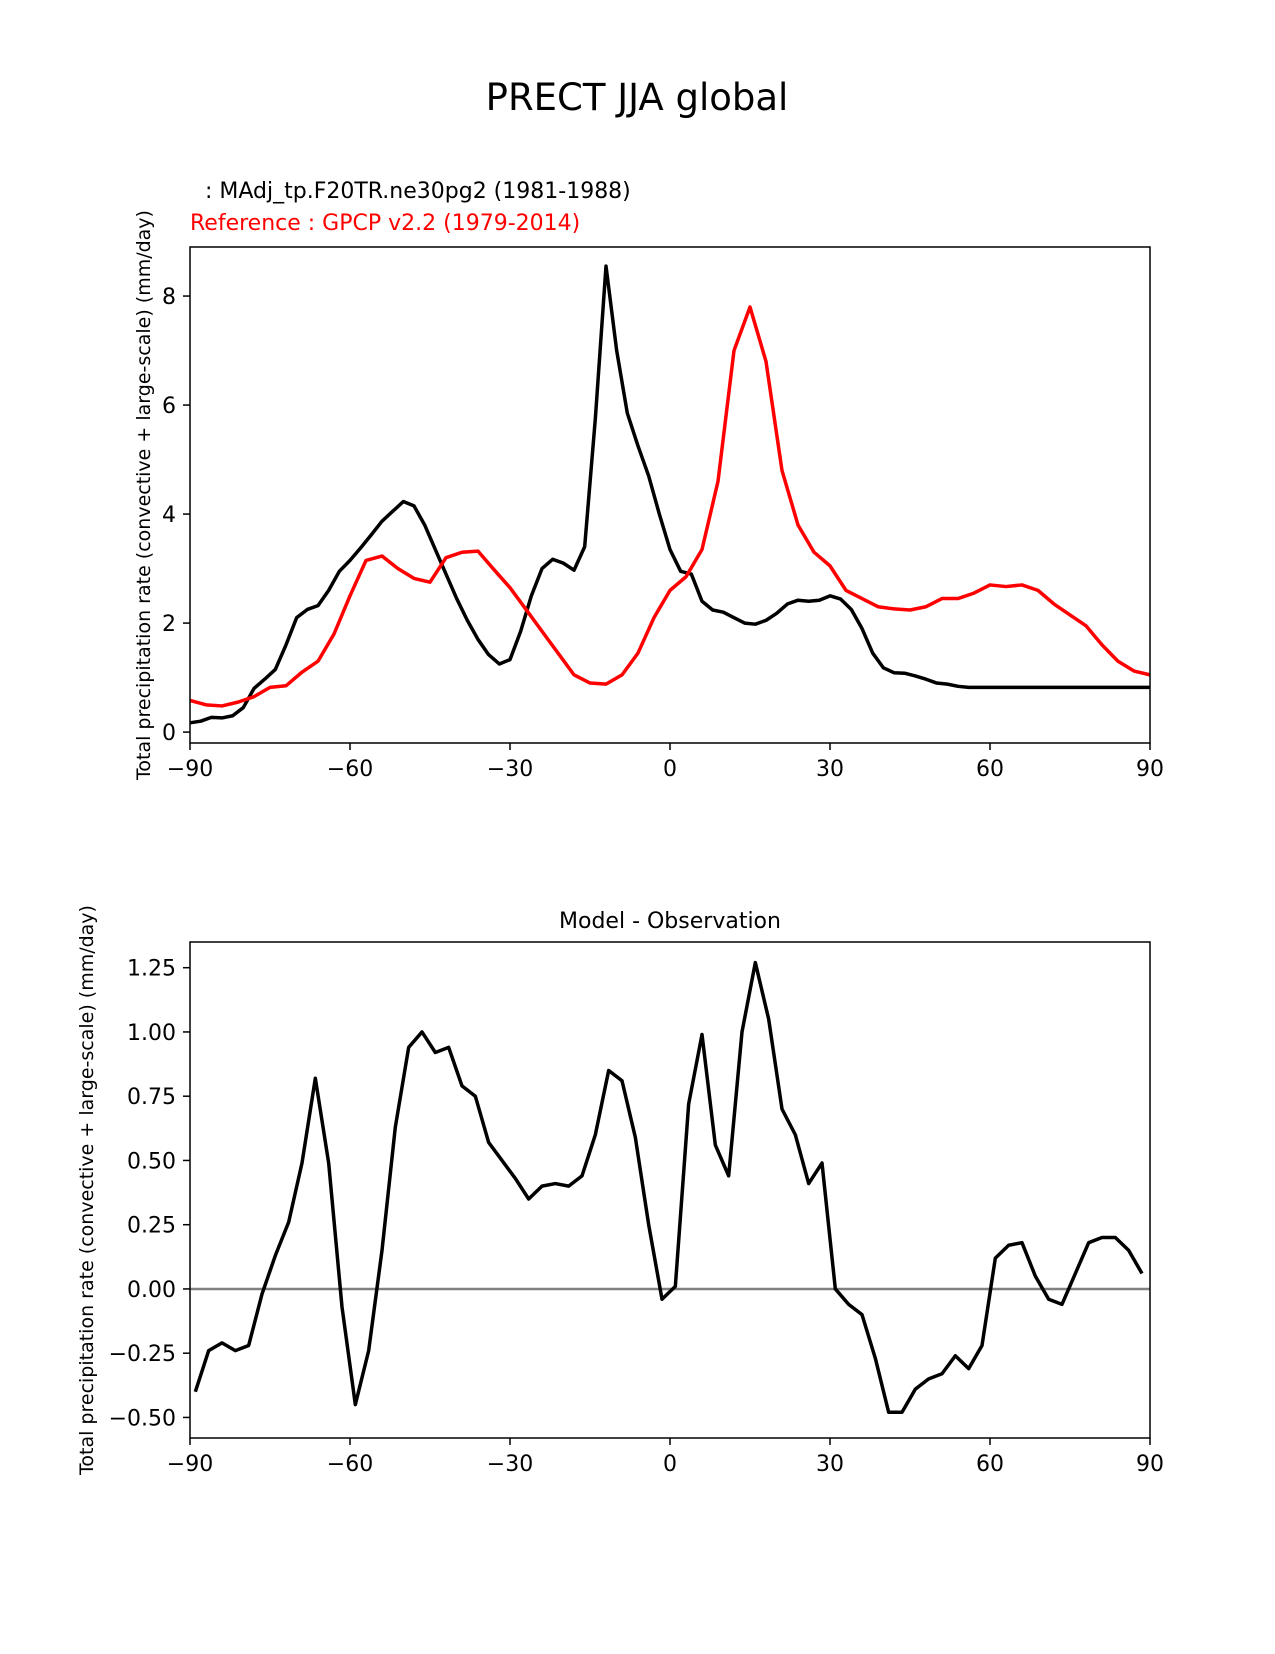  I want to click on bottom-title: Model - Observation, so click(670, 921).